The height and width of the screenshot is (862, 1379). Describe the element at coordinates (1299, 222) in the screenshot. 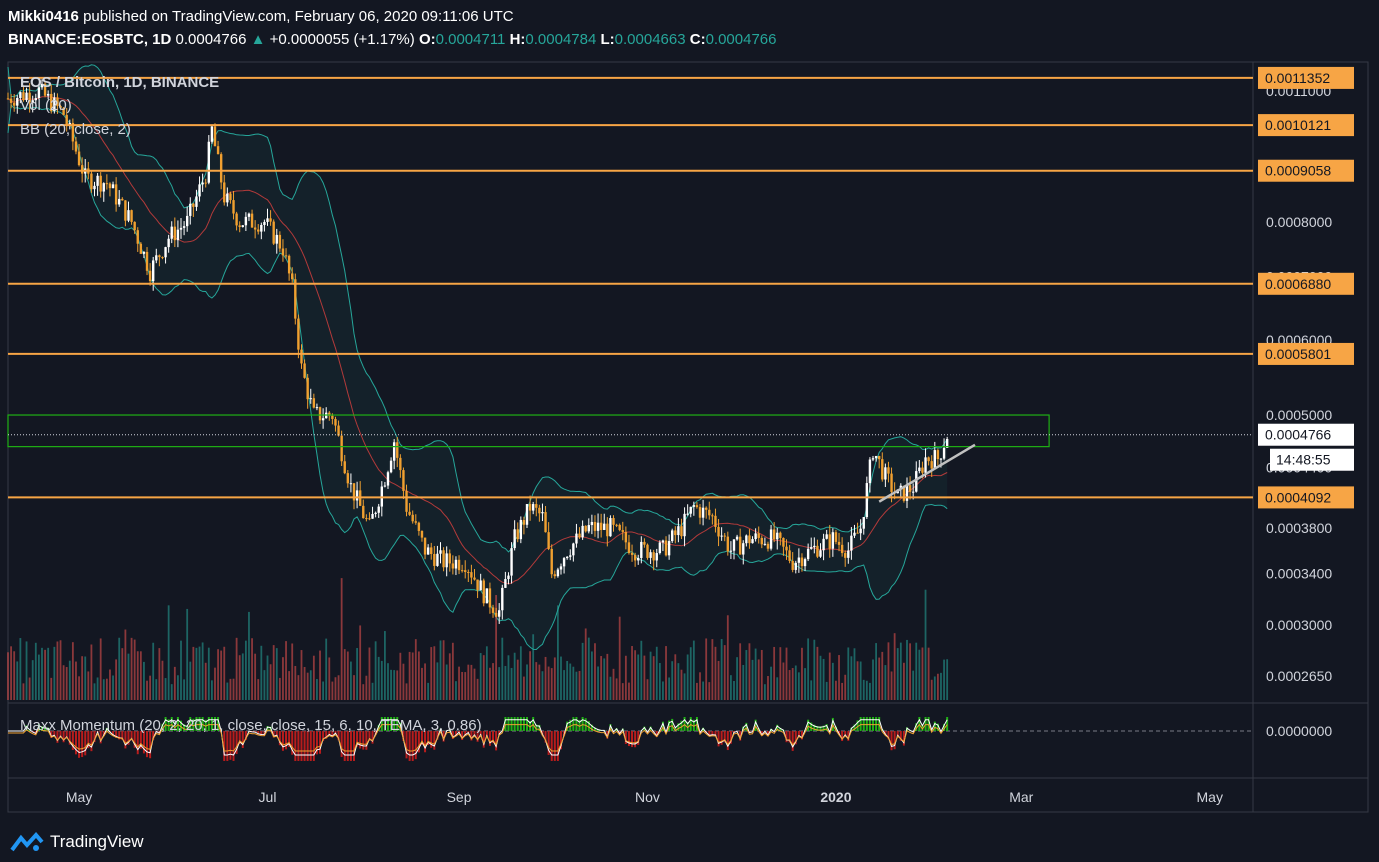

I see `y-tick-label: 0.0008000` at that location.